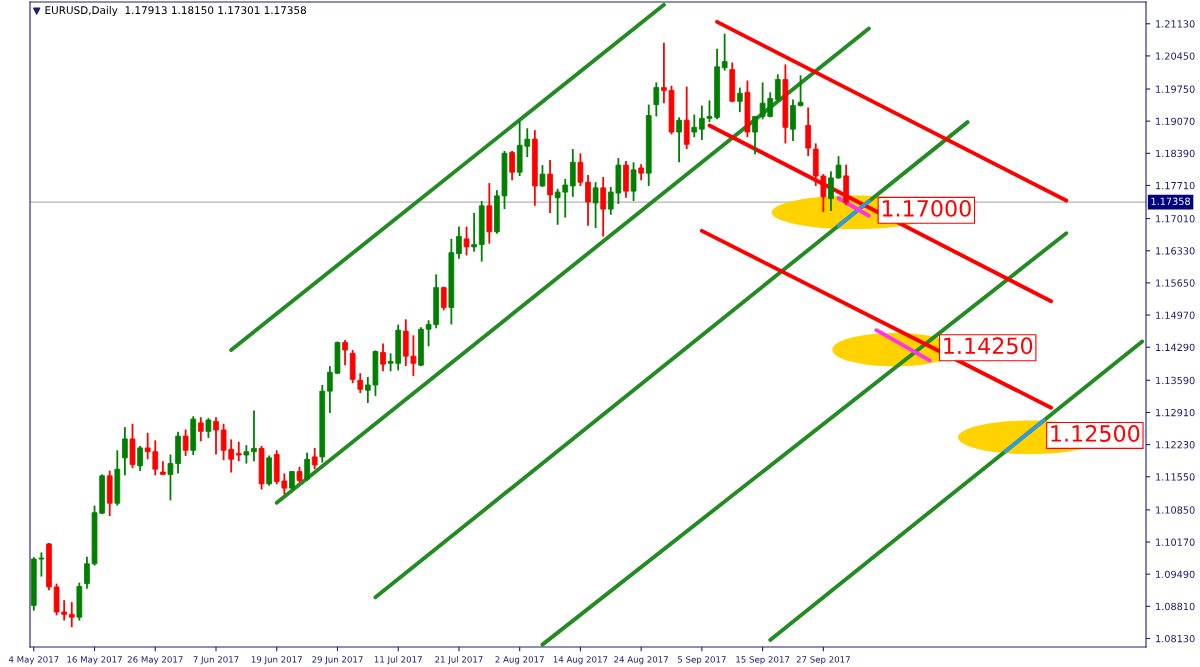  Describe the element at coordinates (1095, 433) in the screenshot. I see `annotation: 1.12500` at that location.